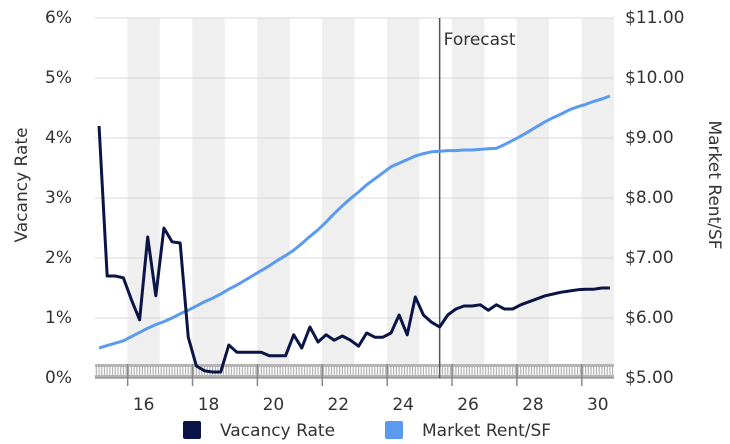 Image resolution: width=730 pixels, height=444 pixels. What do you see at coordinates (654, 18) in the screenshot?
I see `y2-tick-label: $11.00` at bounding box center [654, 18].